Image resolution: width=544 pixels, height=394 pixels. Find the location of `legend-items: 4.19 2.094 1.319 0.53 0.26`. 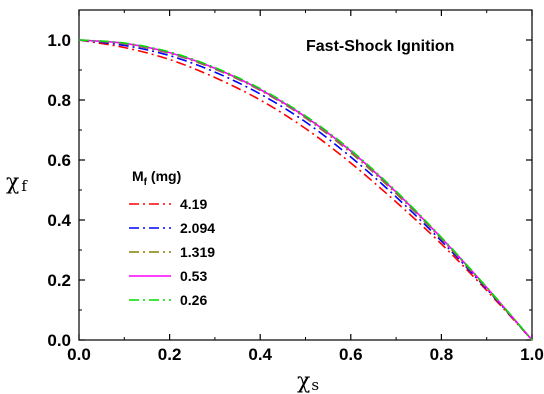

legend-items: 4.19 2.094 1.319 0.53 0.26 is located at coordinates (172, 252).